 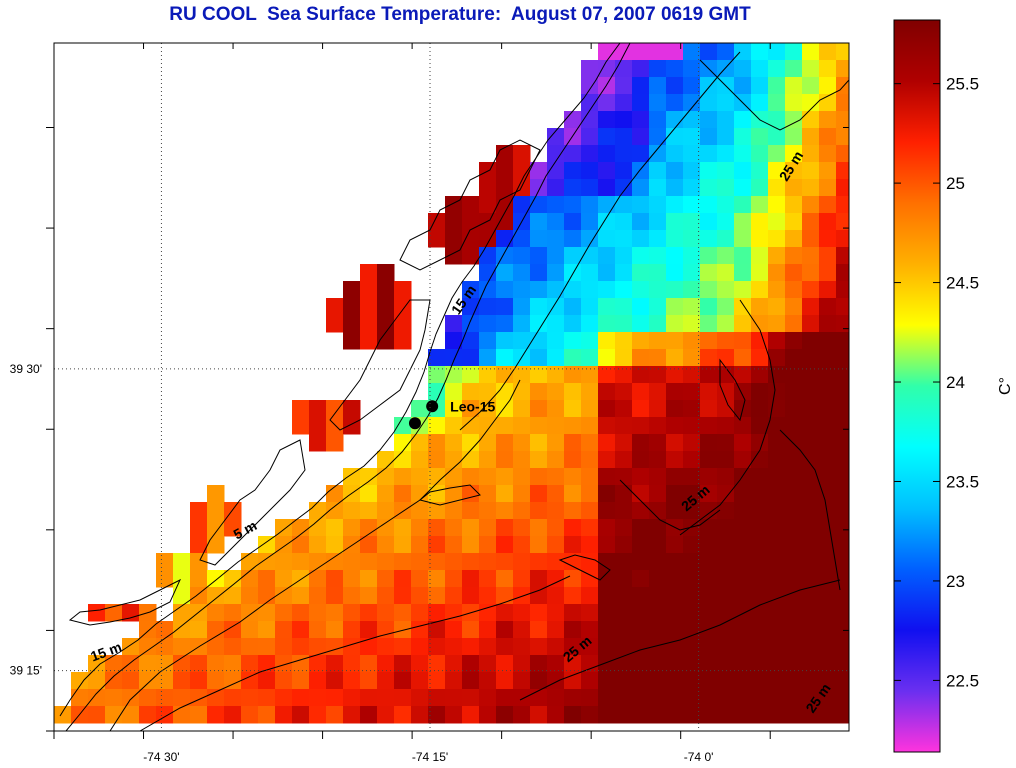 I want to click on isobath-25m, so click(x=670, y=505).